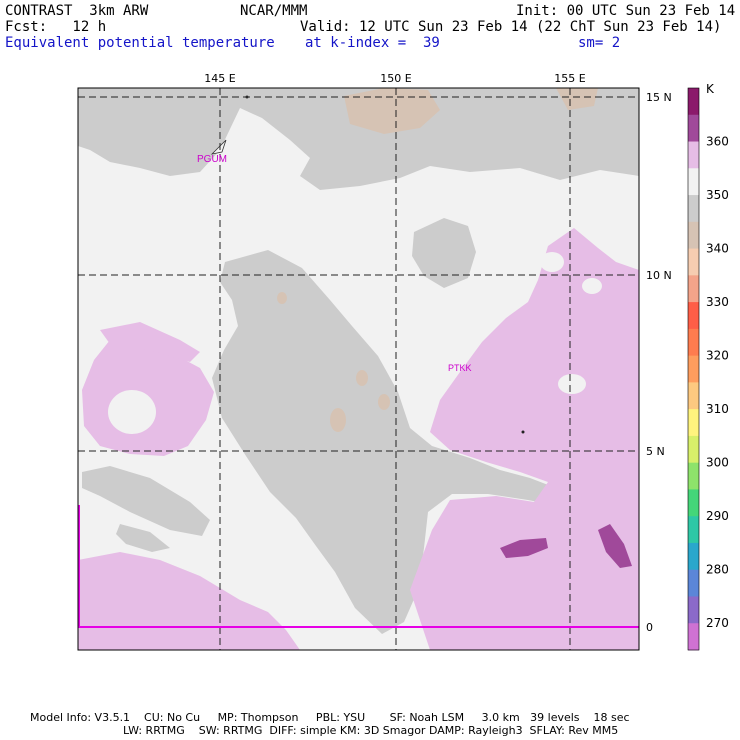 Image resolution: width=740 pixels, height=740 pixels. What do you see at coordinates (140, 43) in the screenshot?
I see `field-name: Equivalent potential temperature` at bounding box center [140, 43].